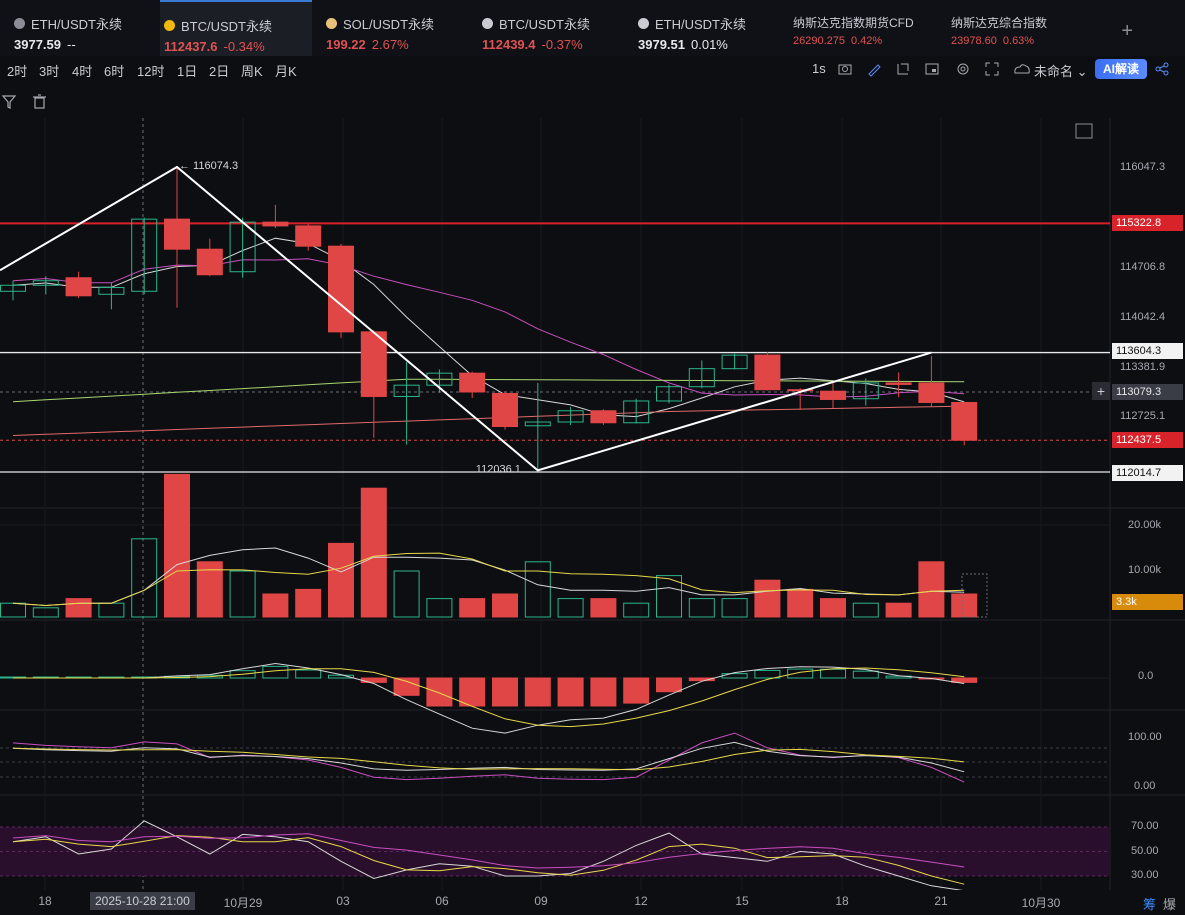 This screenshot has height=915, width=1185. I want to click on ticker-tab-1: BTC/USDT永续 112437.6 -0.34%, so click(236, 28).